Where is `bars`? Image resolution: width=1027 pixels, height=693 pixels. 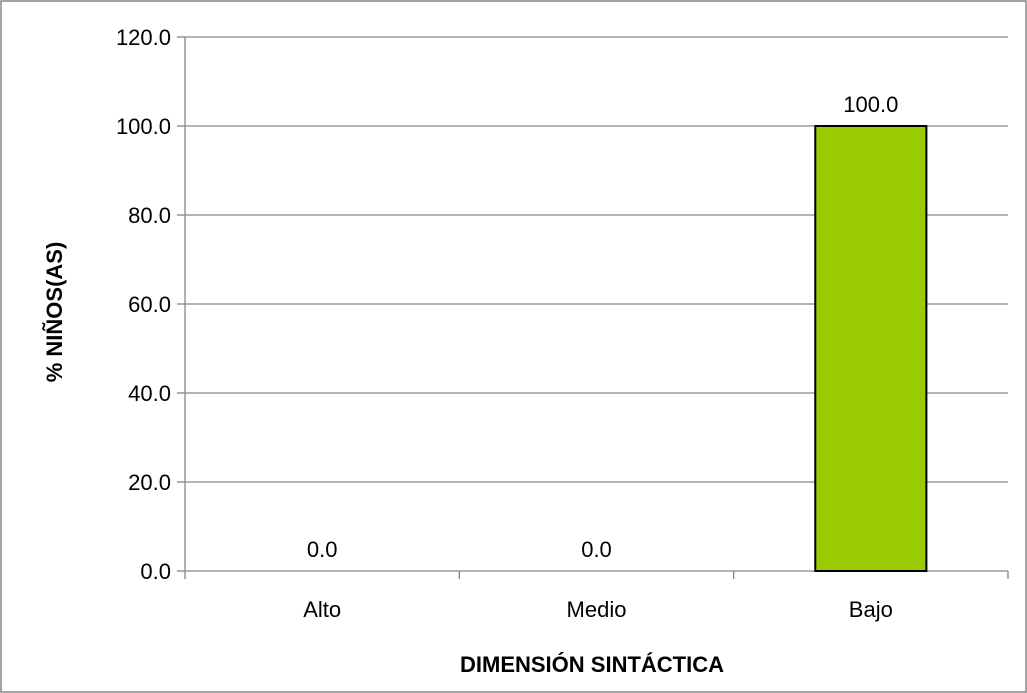
bars is located at coordinates (871, 348).